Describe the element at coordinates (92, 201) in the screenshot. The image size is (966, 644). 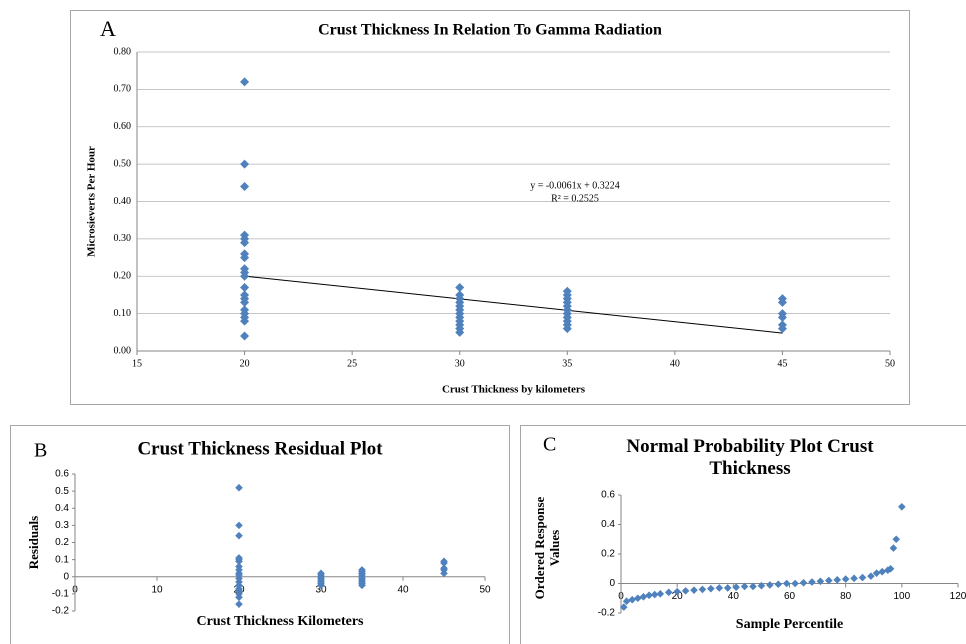
I see `y-axis-title: Microsieverts Per Hour` at that location.